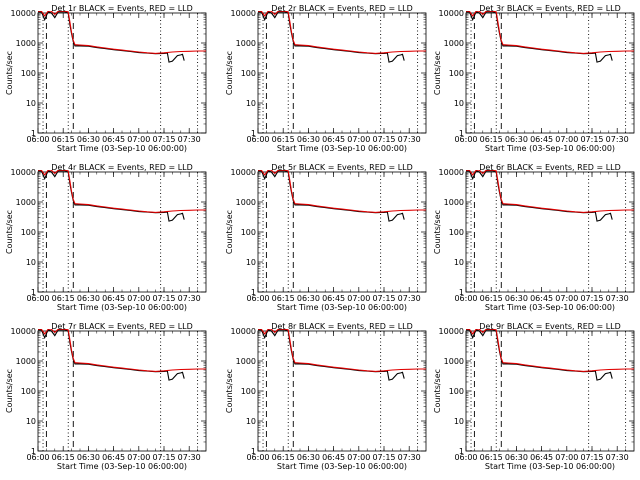 The height and width of the screenshot is (480, 640). What do you see at coordinates (122, 8) in the screenshot?
I see `chart-title: Det 1r BLACK = Events, RED = LLD` at bounding box center [122, 8].